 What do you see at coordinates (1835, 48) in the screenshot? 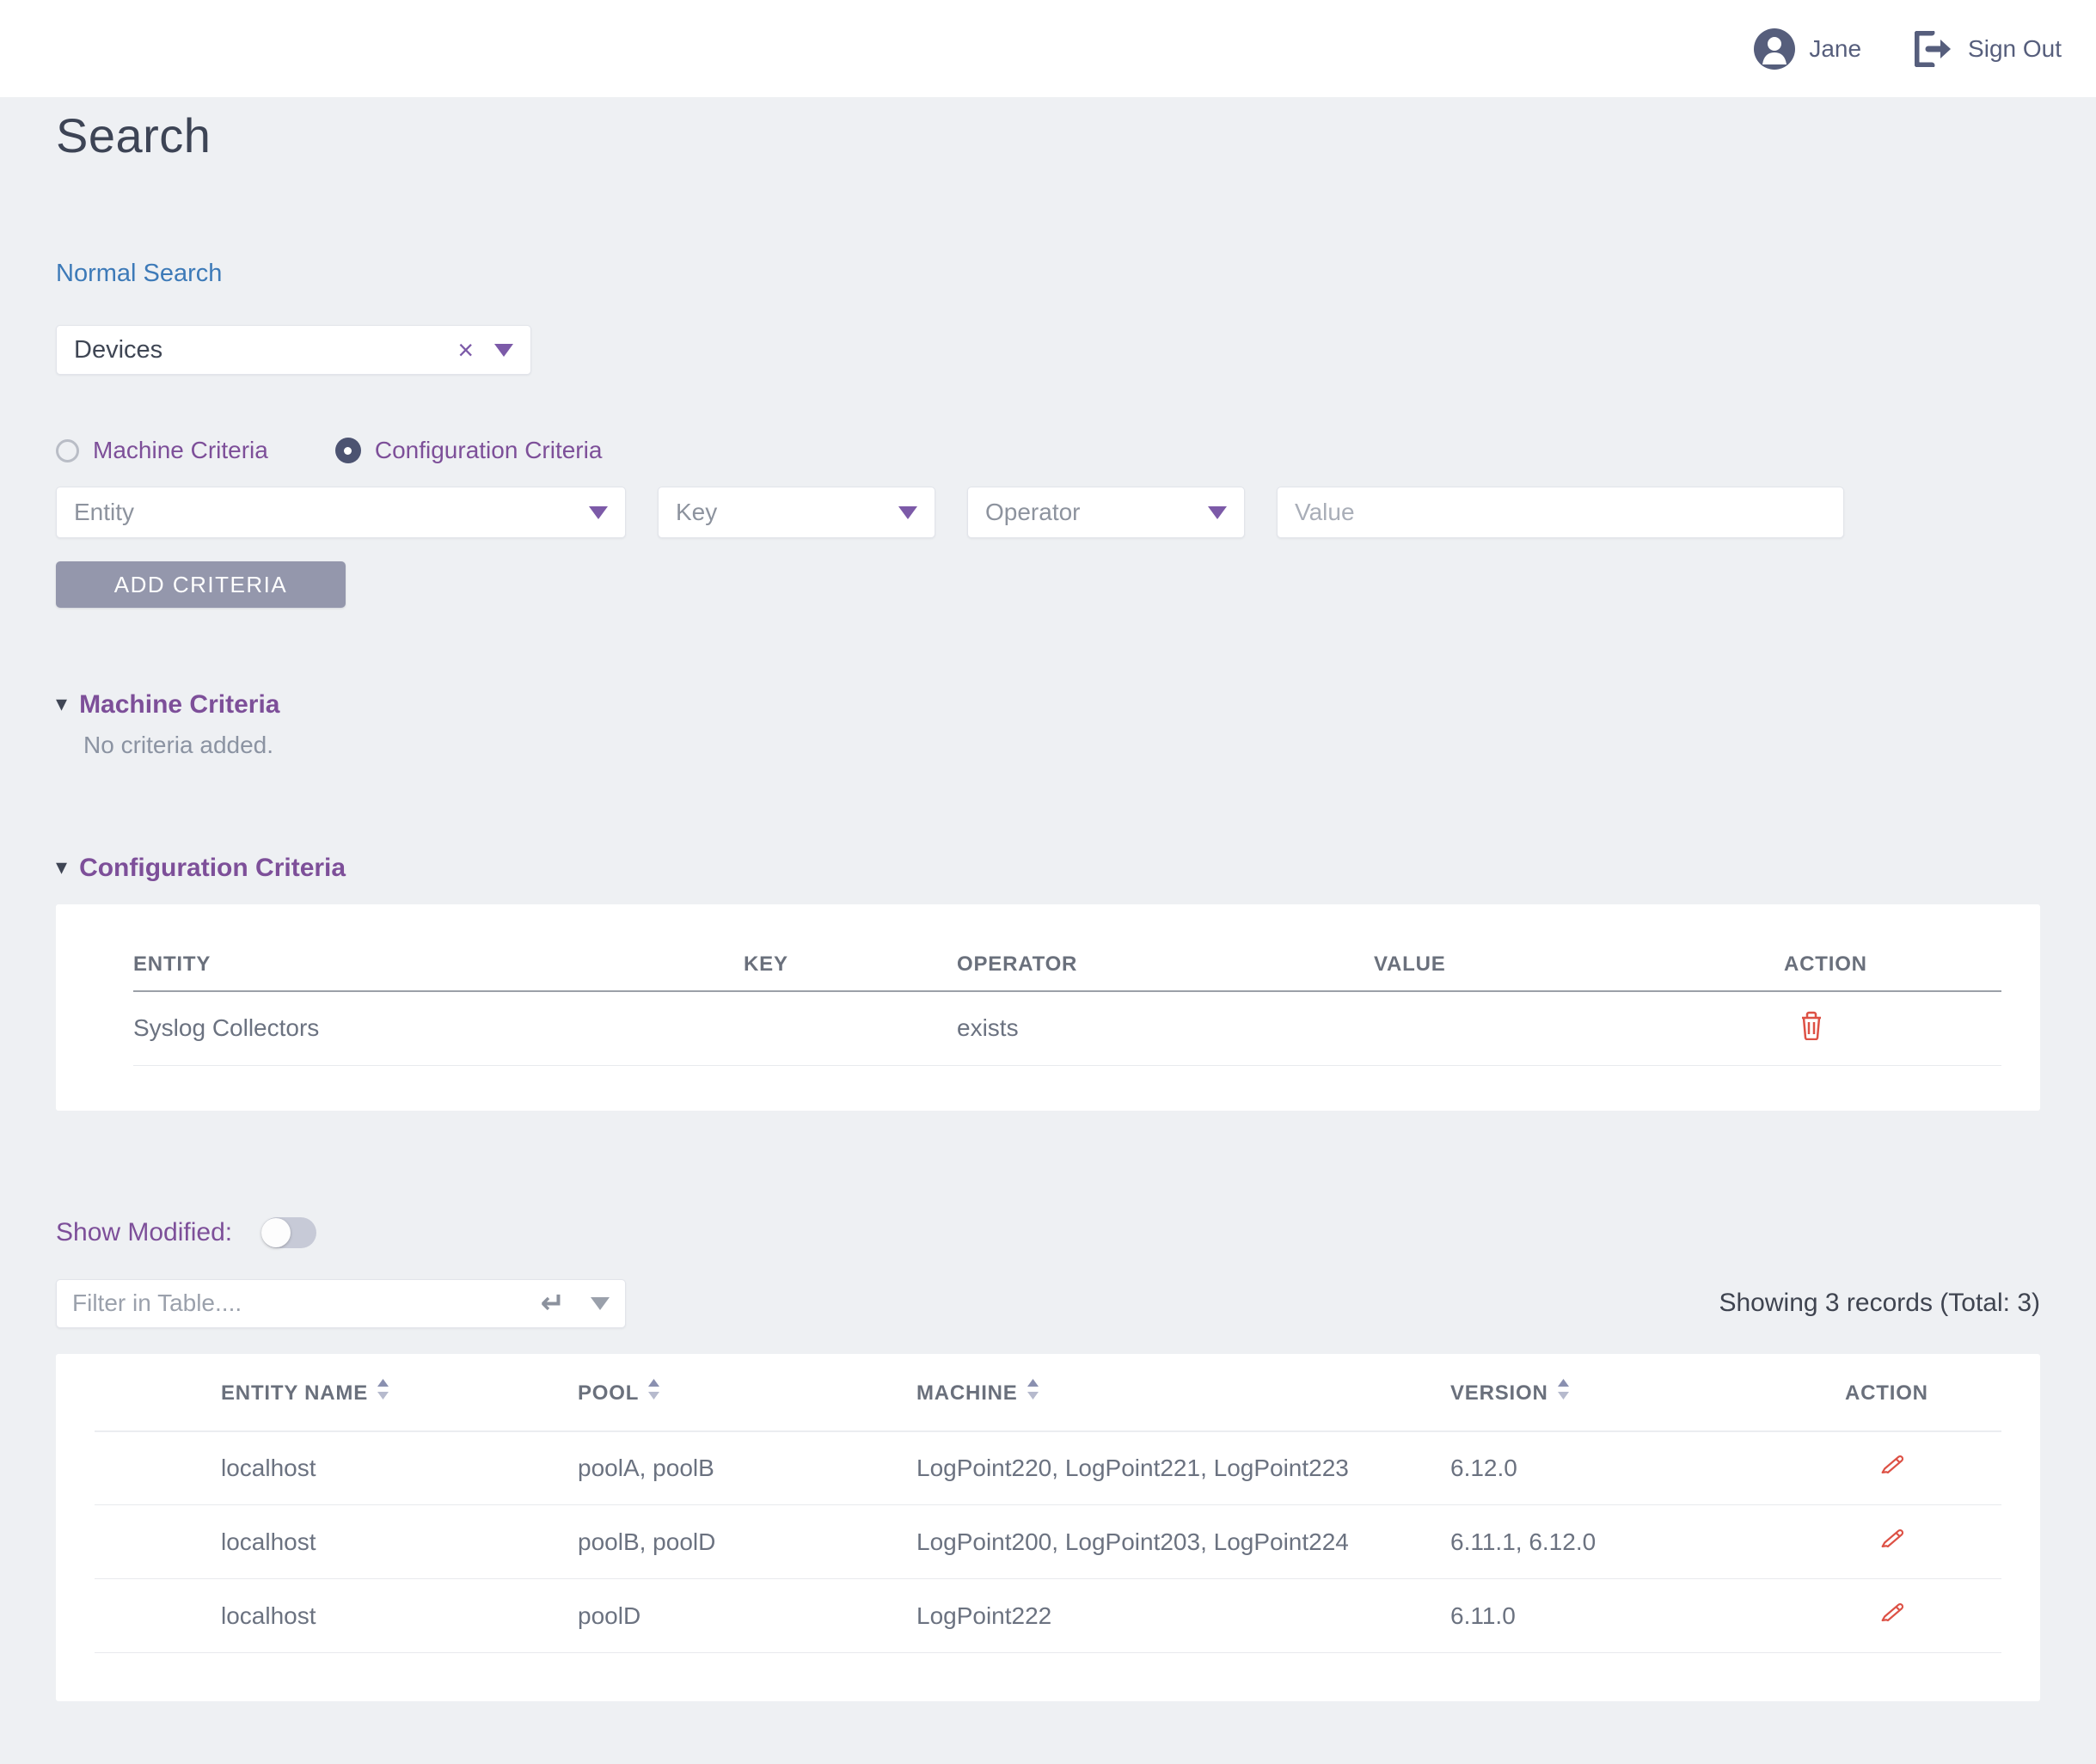
I see `user-name: Jane` at bounding box center [1835, 48].